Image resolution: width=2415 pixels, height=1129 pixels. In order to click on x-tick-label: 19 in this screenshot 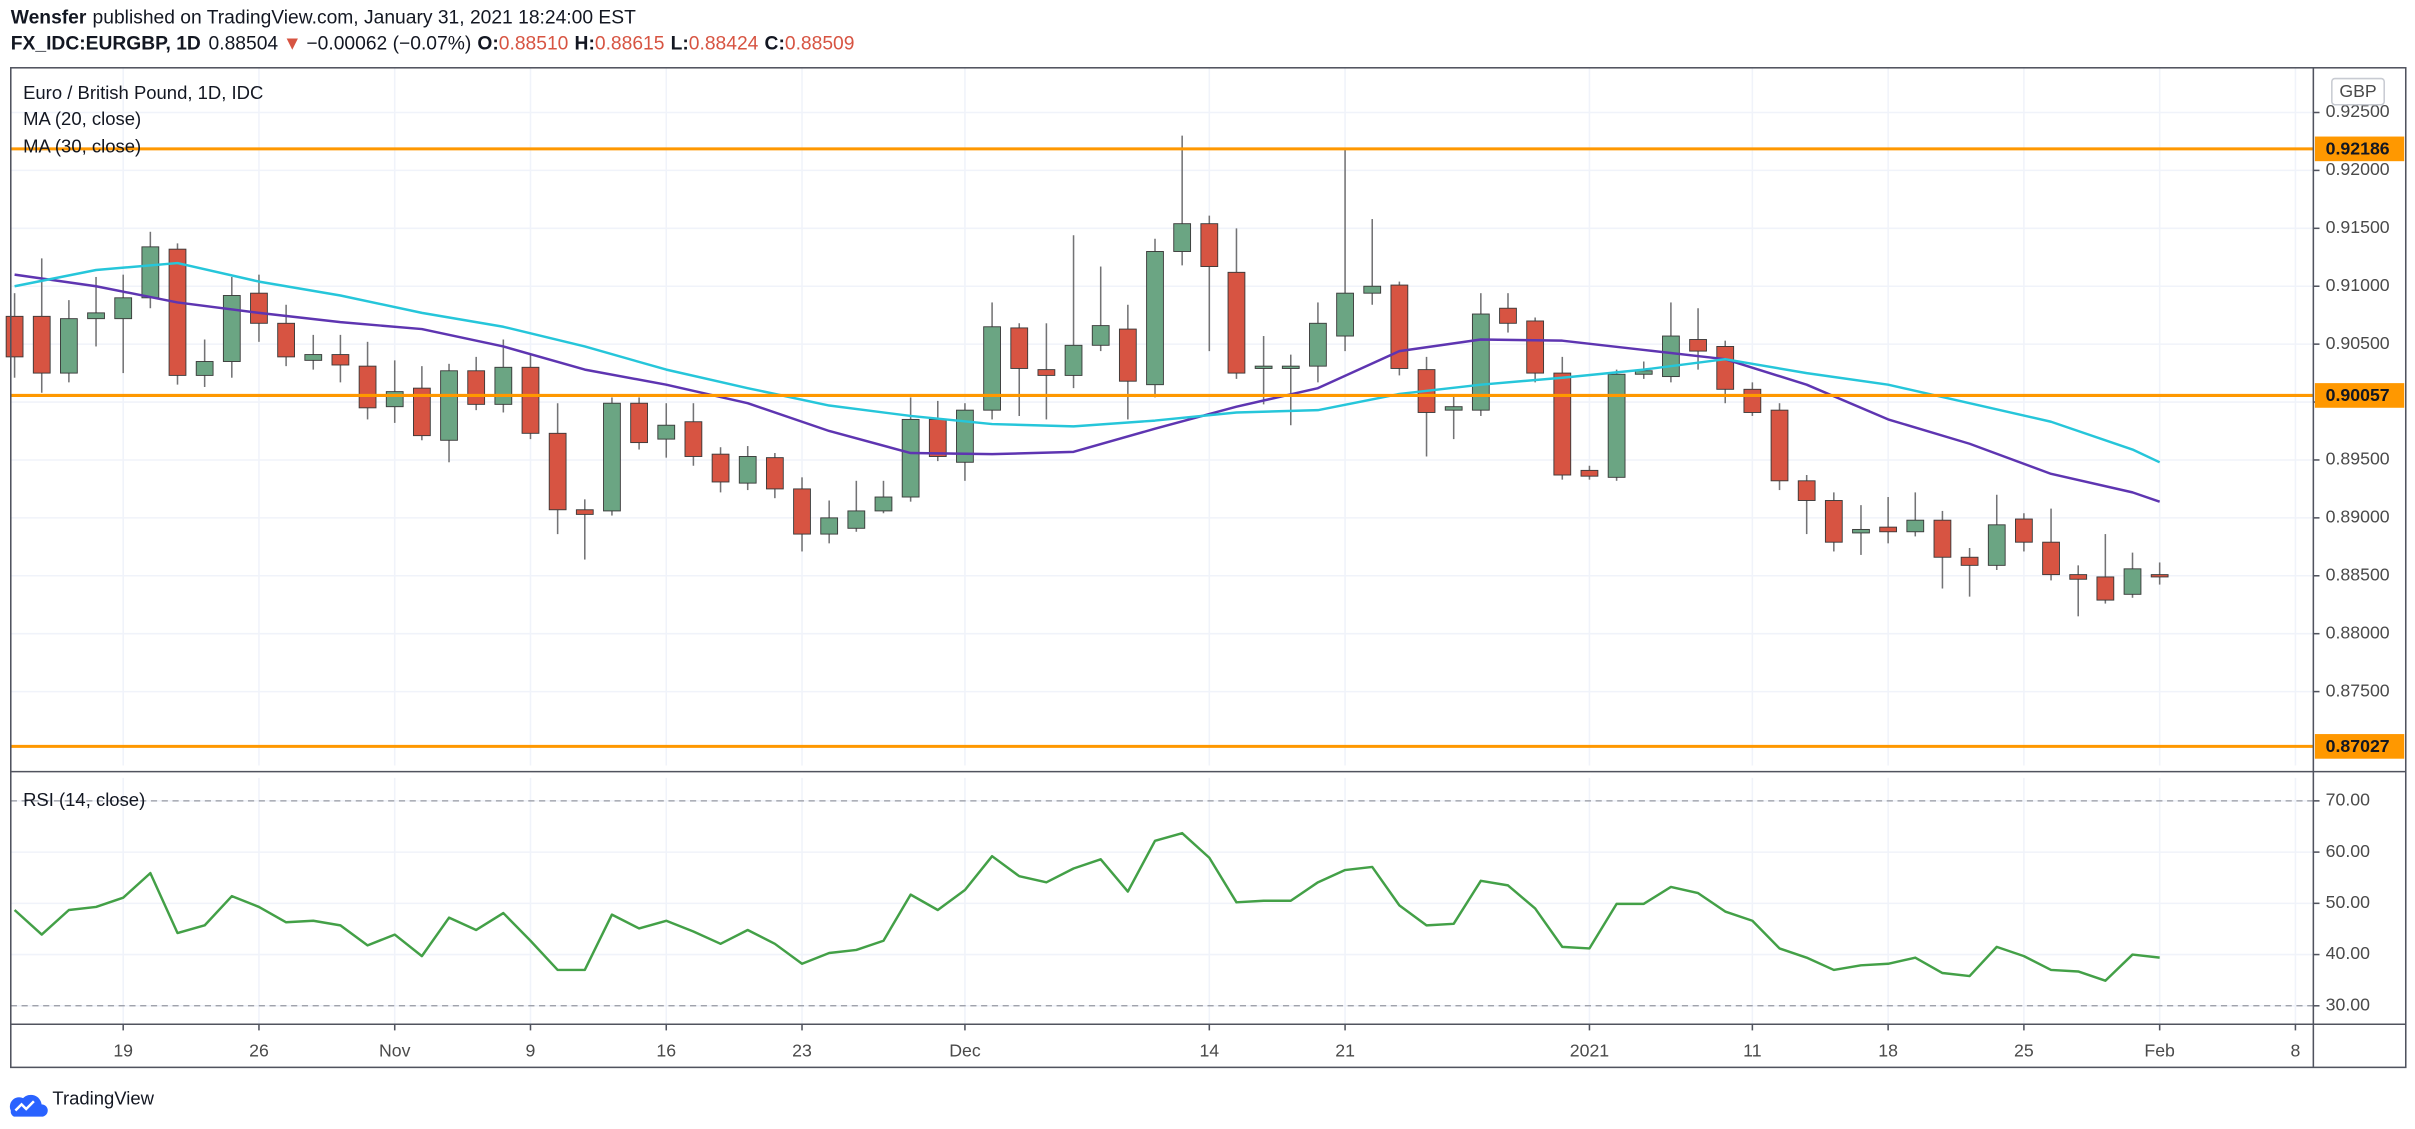, I will do `click(123, 1051)`.